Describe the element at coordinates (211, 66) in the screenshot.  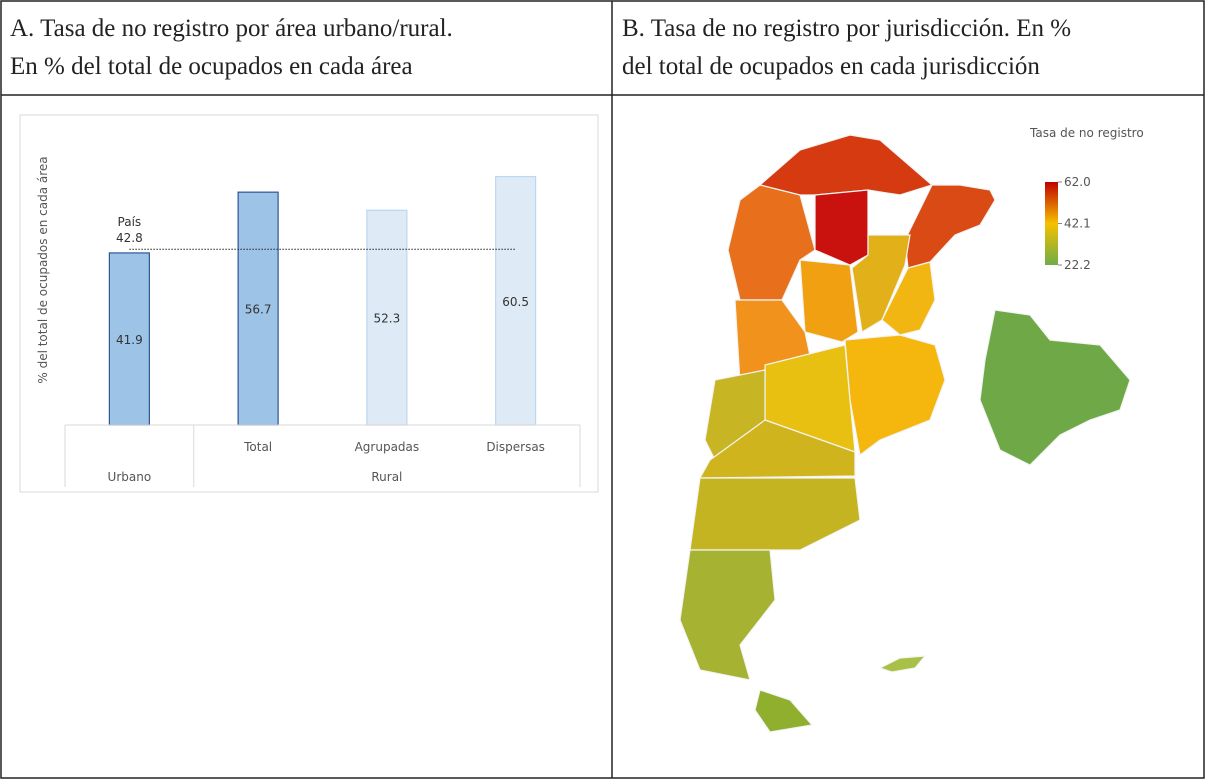
I see `panel-title: En % del total de ocupados en cada área` at that location.